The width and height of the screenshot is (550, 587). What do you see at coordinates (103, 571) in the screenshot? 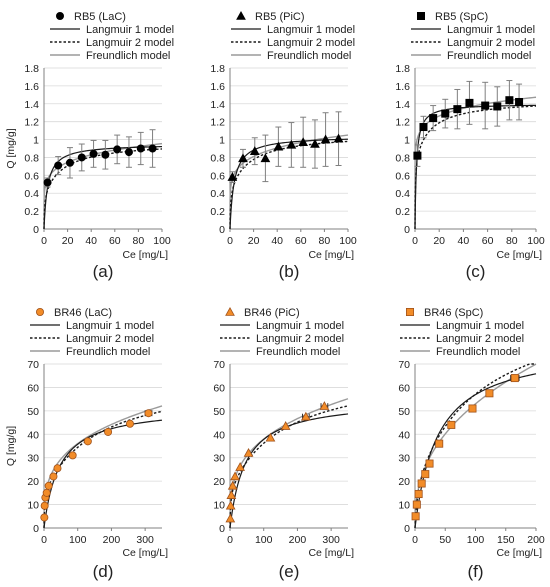
I see `panel-label: (d)` at bounding box center [103, 571].